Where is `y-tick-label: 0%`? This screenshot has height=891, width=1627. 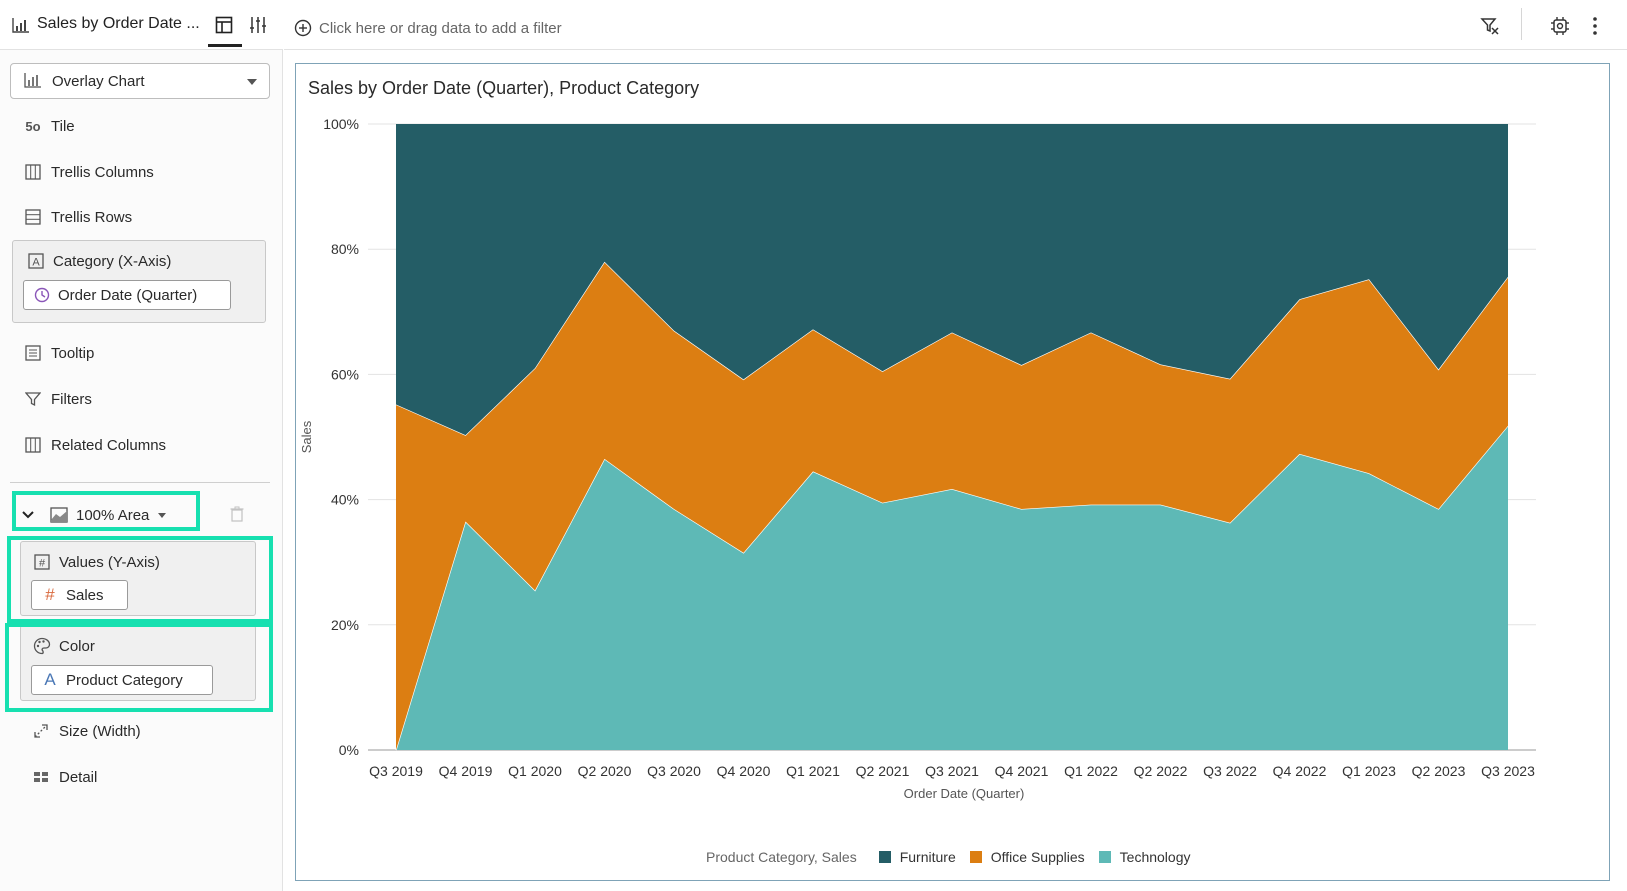
y-tick-label: 0% is located at coordinates (349, 750).